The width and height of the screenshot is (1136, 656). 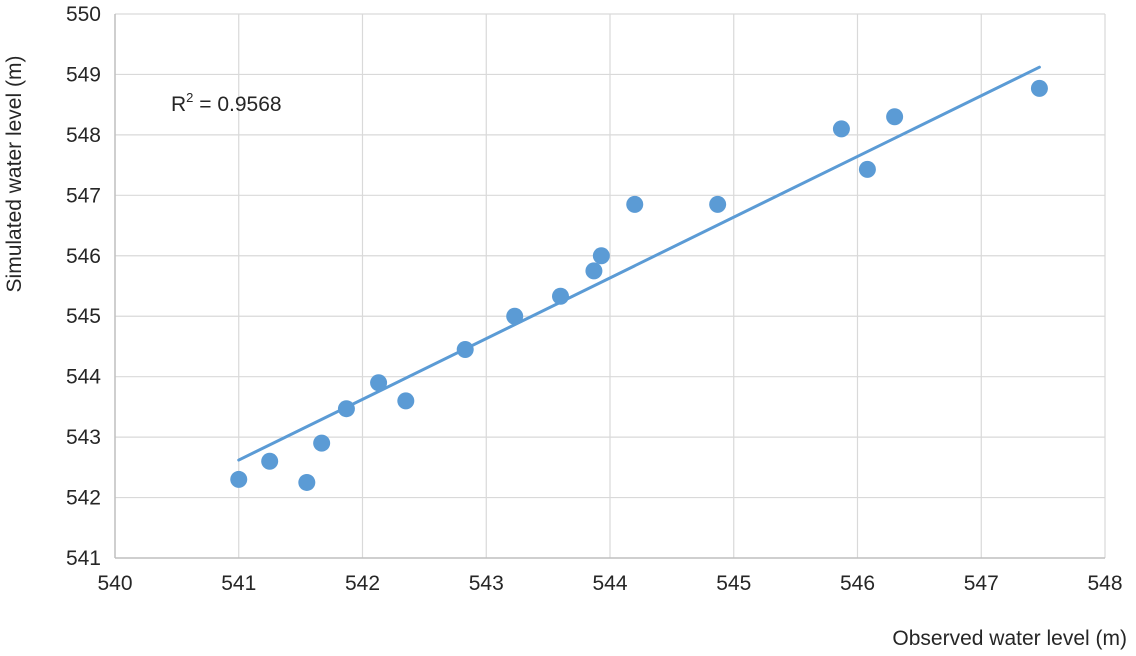 I want to click on y-tick-label: 550, so click(x=83, y=14).